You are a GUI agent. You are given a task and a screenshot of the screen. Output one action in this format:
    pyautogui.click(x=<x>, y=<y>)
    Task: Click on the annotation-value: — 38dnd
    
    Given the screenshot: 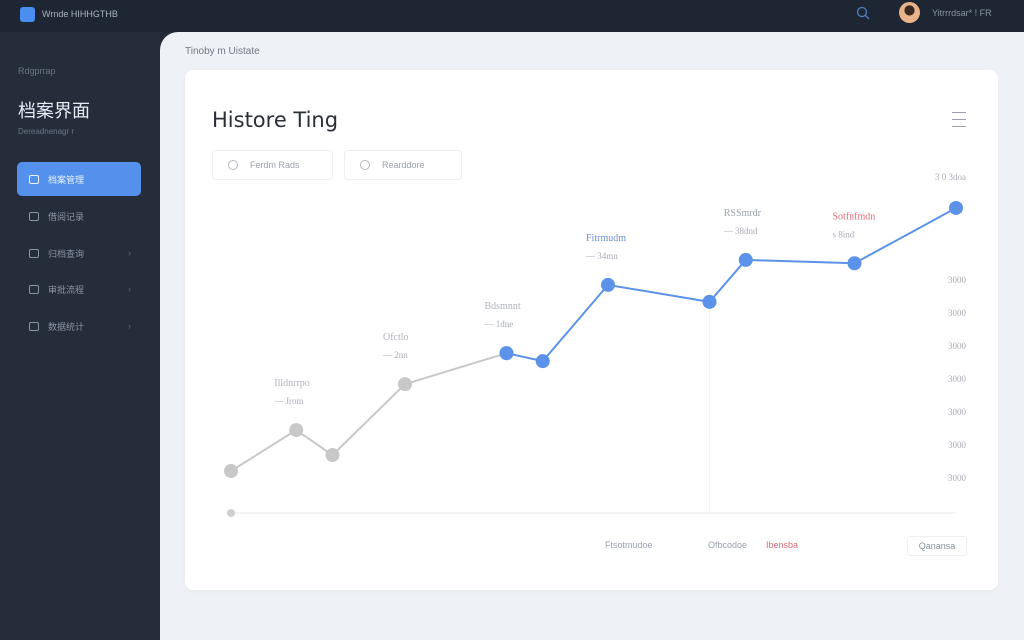 What is the action you would take?
    pyautogui.click(x=740, y=231)
    